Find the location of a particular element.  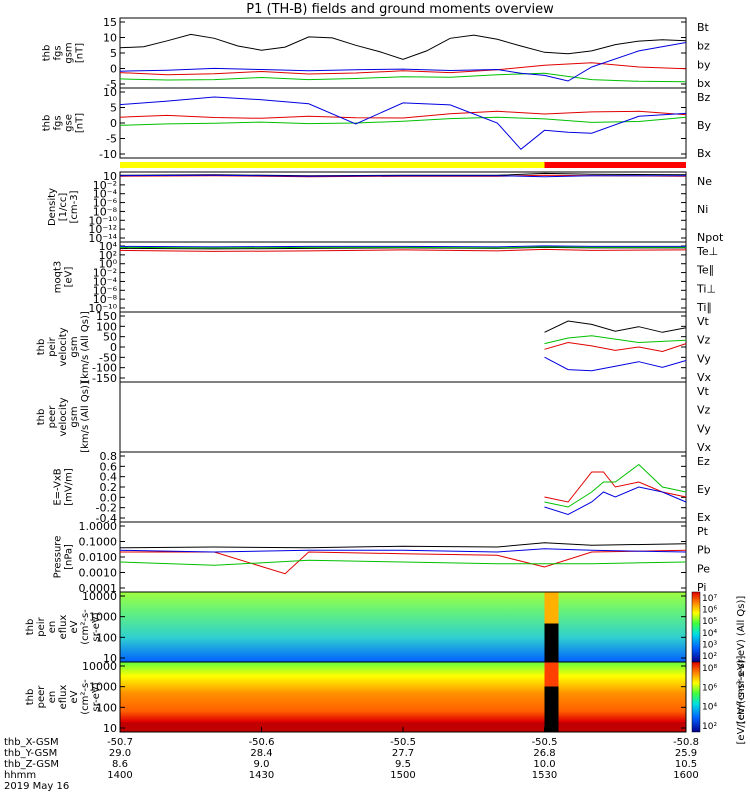

series-line-Pi is located at coordinates (403, 550).